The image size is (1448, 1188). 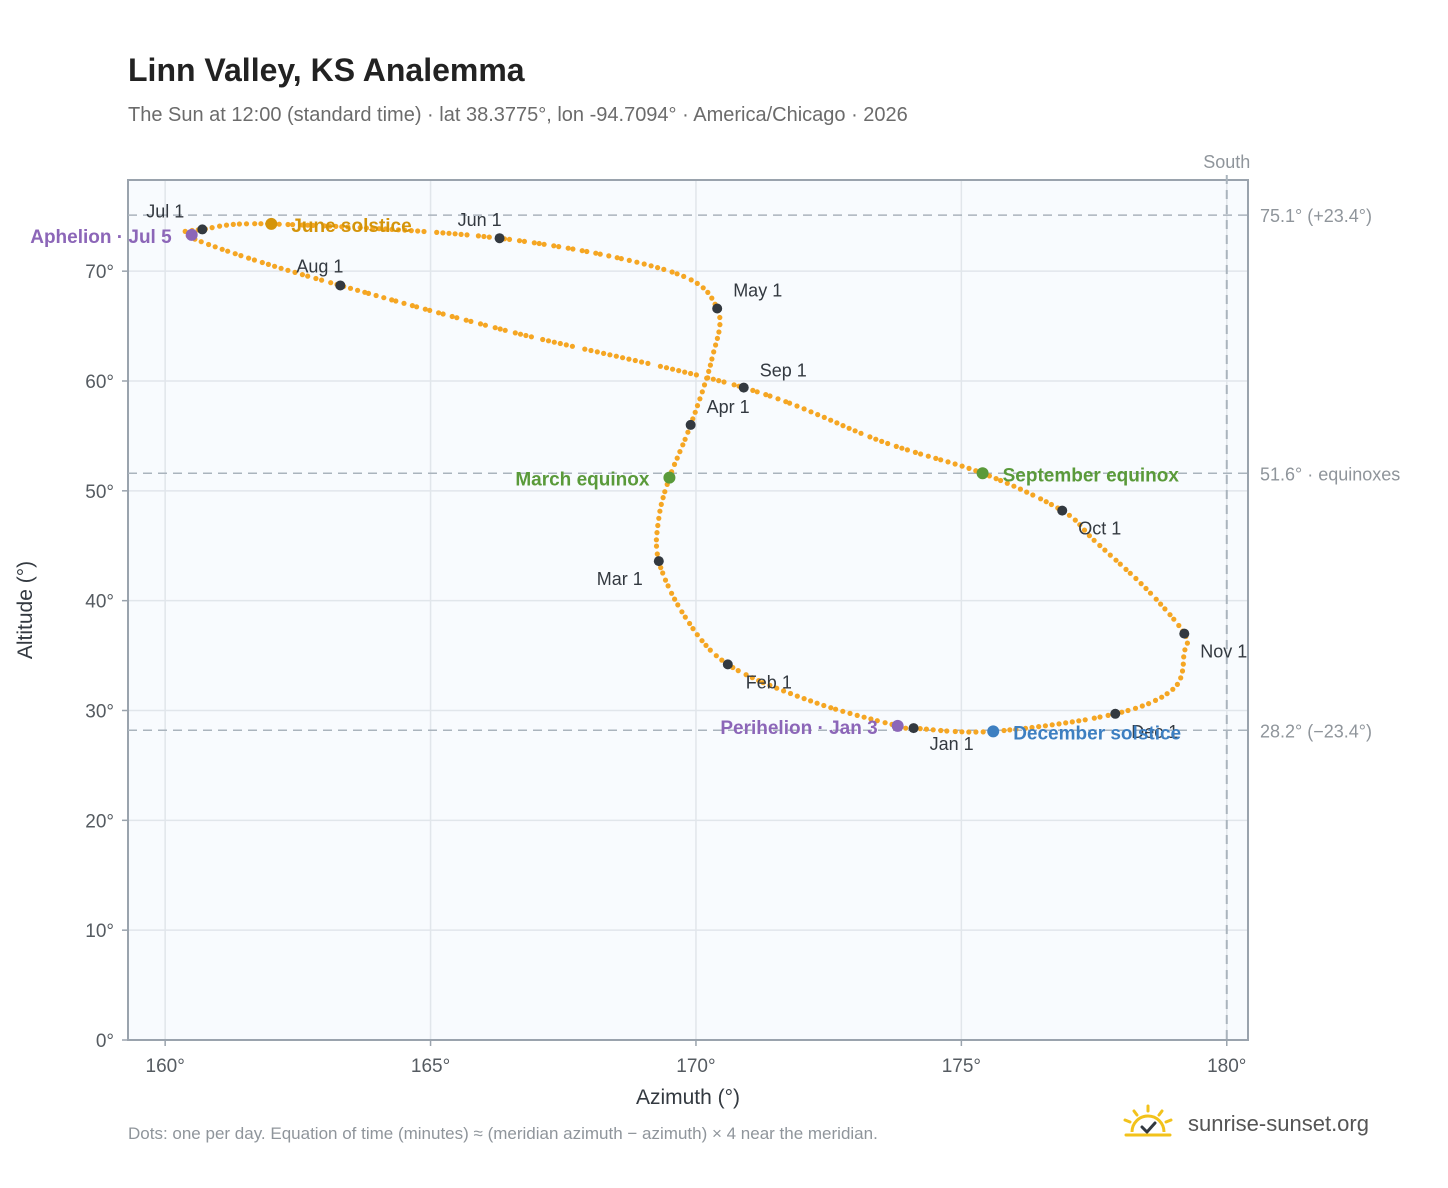 What do you see at coordinates (101, 237) in the screenshot?
I see `event-label: Aphelion · Jul 5` at bounding box center [101, 237].